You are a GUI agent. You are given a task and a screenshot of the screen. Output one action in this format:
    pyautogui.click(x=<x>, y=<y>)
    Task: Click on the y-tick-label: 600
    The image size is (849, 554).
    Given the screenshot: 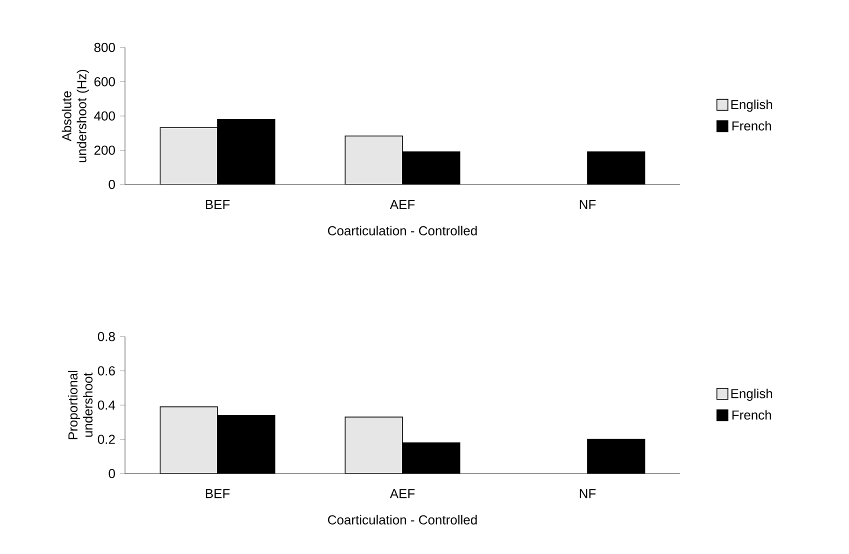 What is the action you would take?
    pyautogui.click(x=104, y=81)
    